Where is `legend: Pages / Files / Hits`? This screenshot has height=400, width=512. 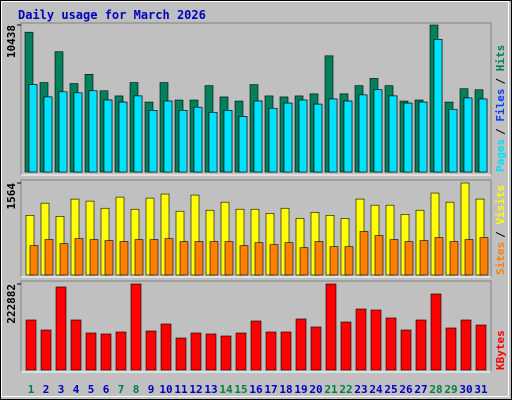
legend: Pages / Files / Hits is located at coordinates (500, 108).